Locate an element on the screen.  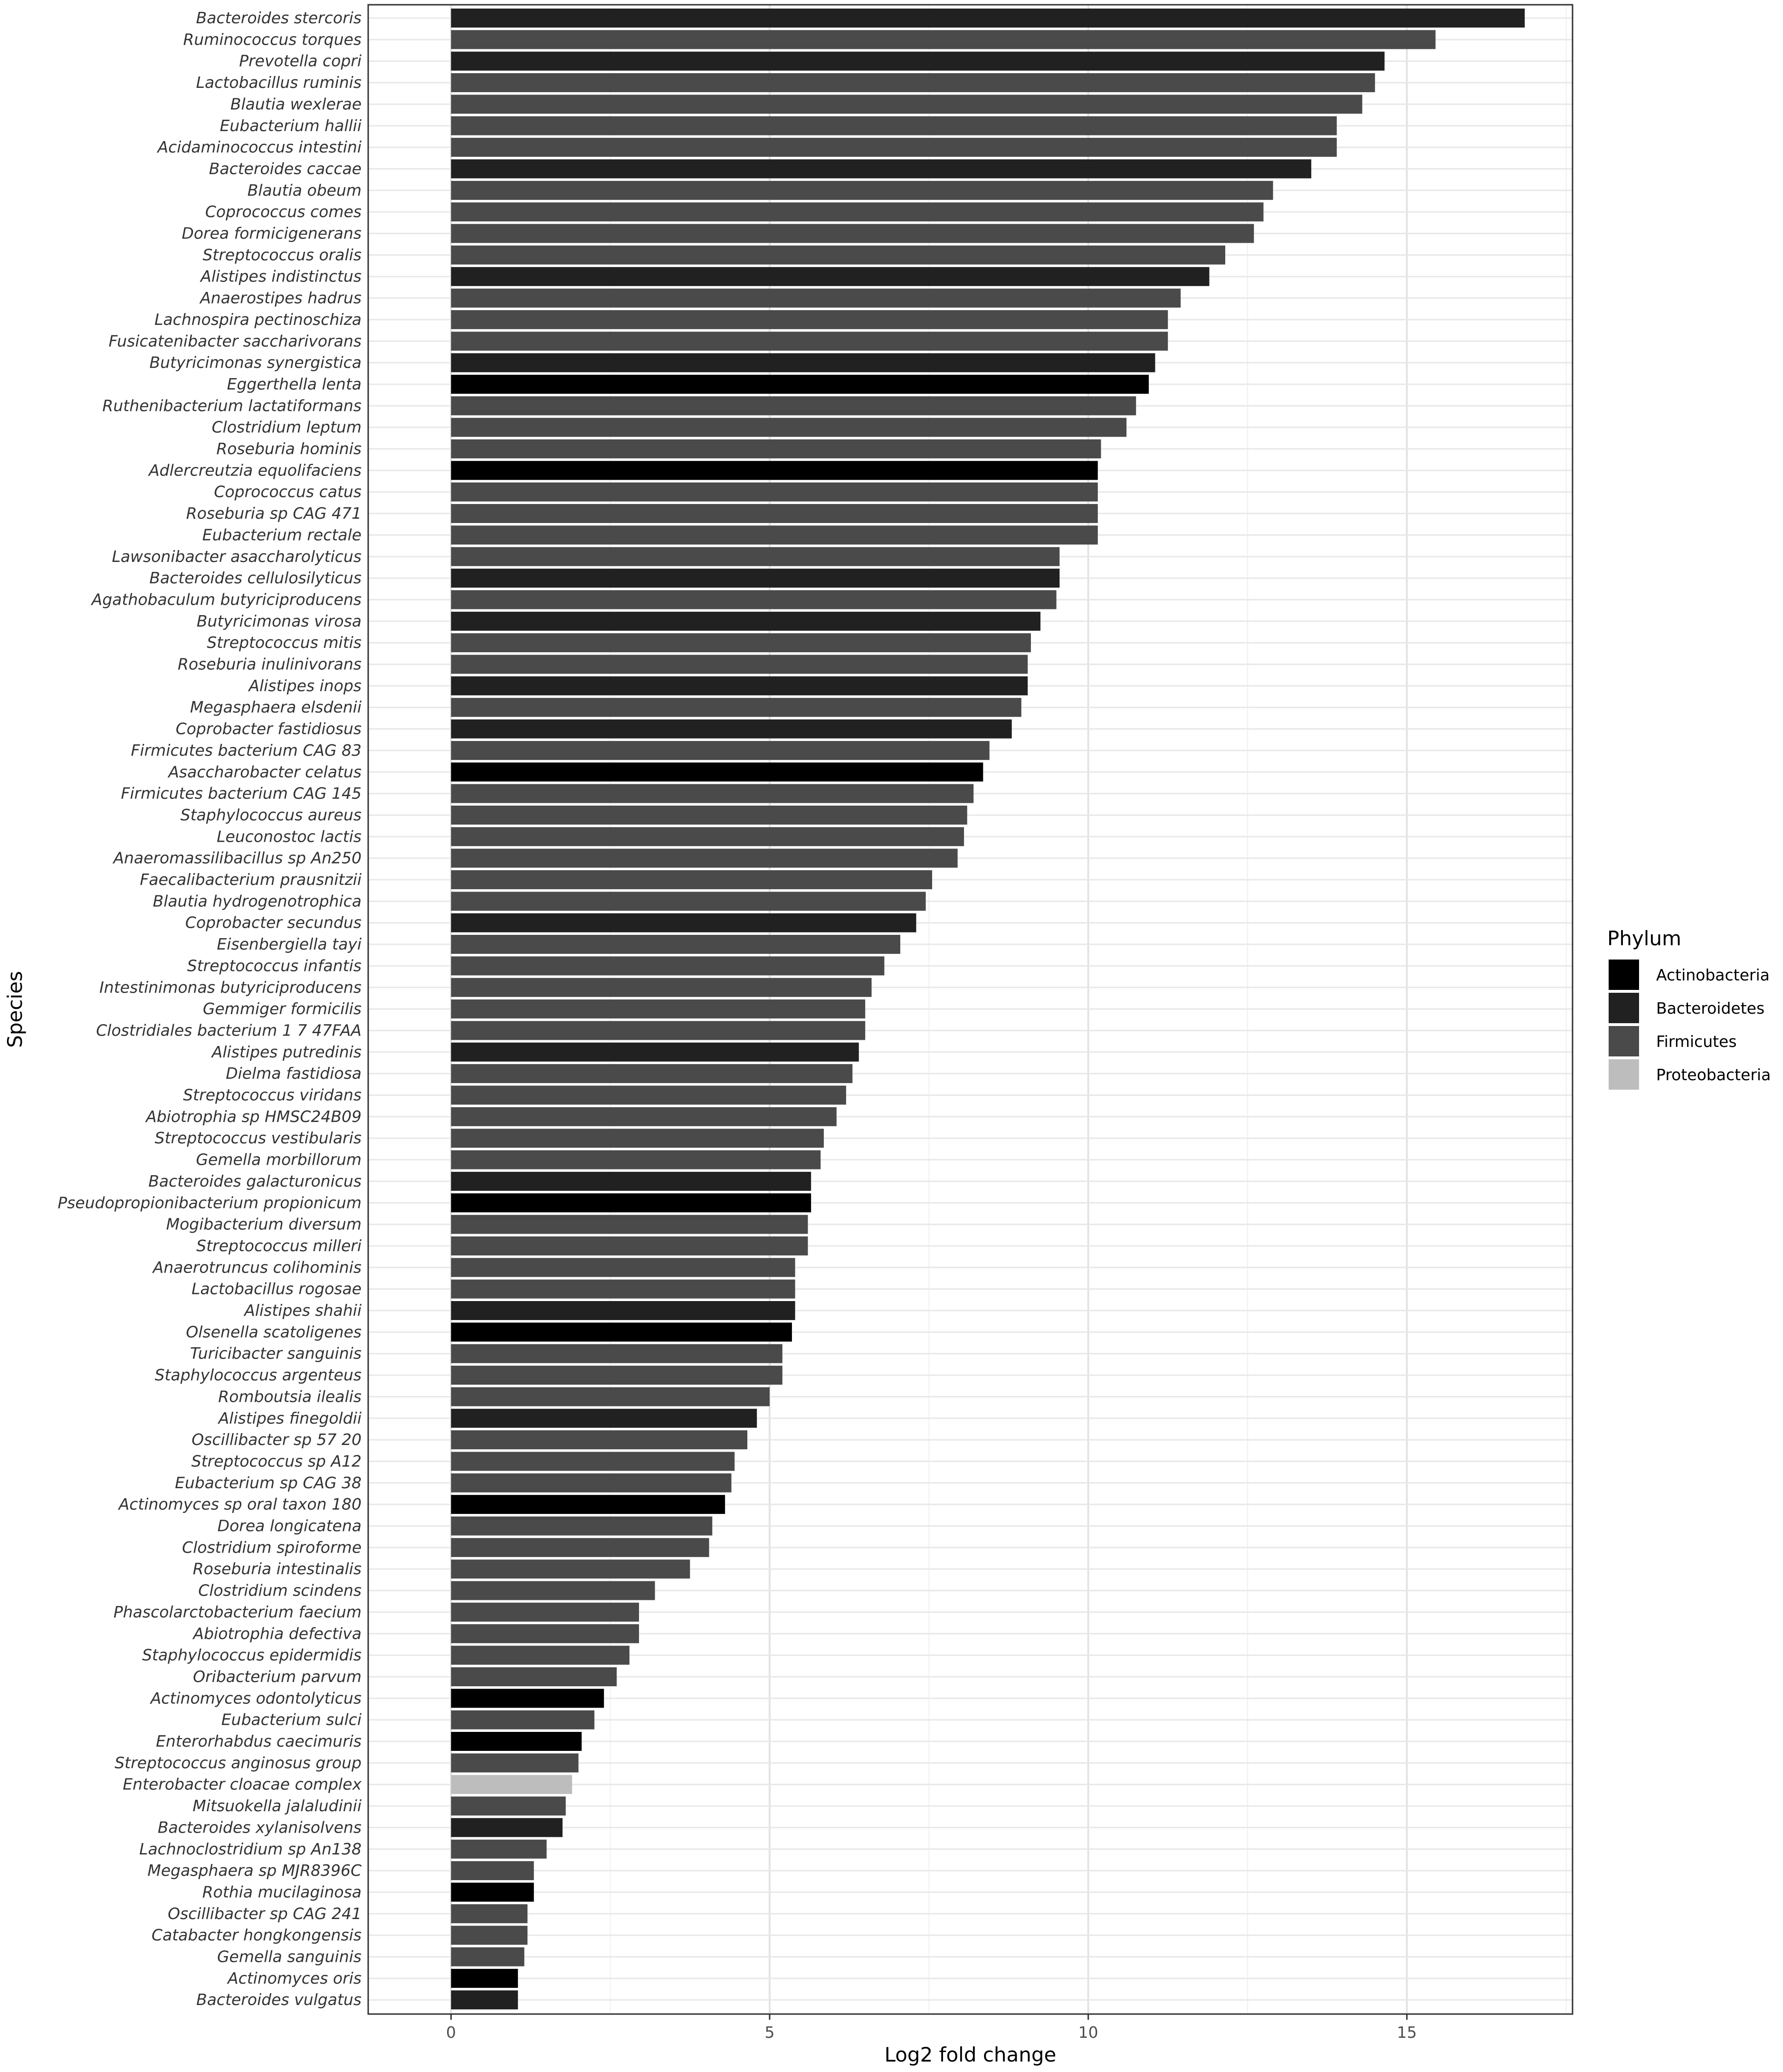
species-label: Eubacterium sulci is located at coordinates (291, 1720).